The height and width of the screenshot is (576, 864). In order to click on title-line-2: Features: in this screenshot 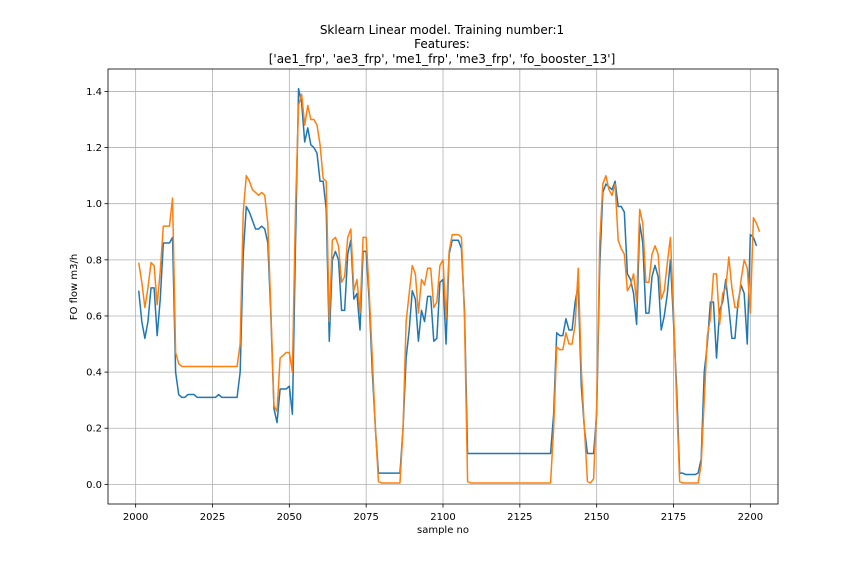, I will do `click(442, 44)`.